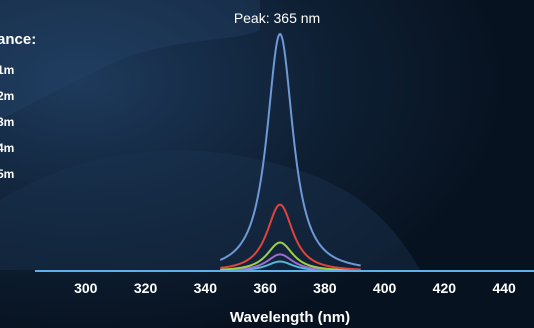  Describe the element at coordinates (7, 148) in the screenshot. I see `legend-item-4m: 4m` at that location.